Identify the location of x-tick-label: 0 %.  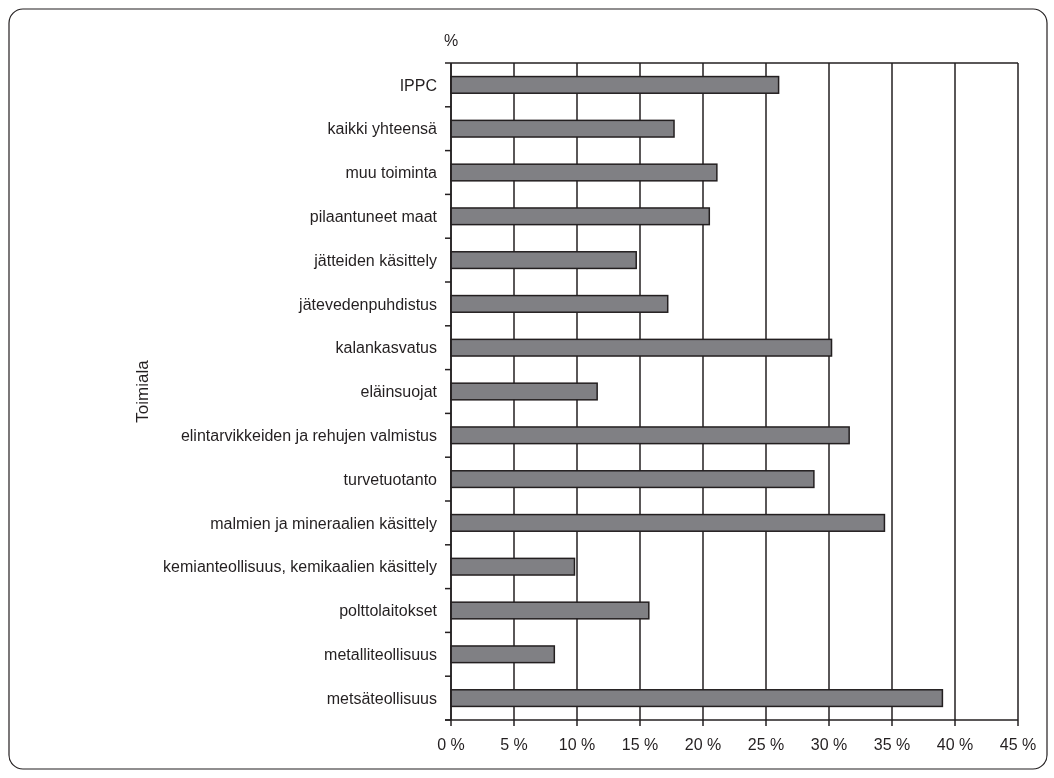
(451, 744).